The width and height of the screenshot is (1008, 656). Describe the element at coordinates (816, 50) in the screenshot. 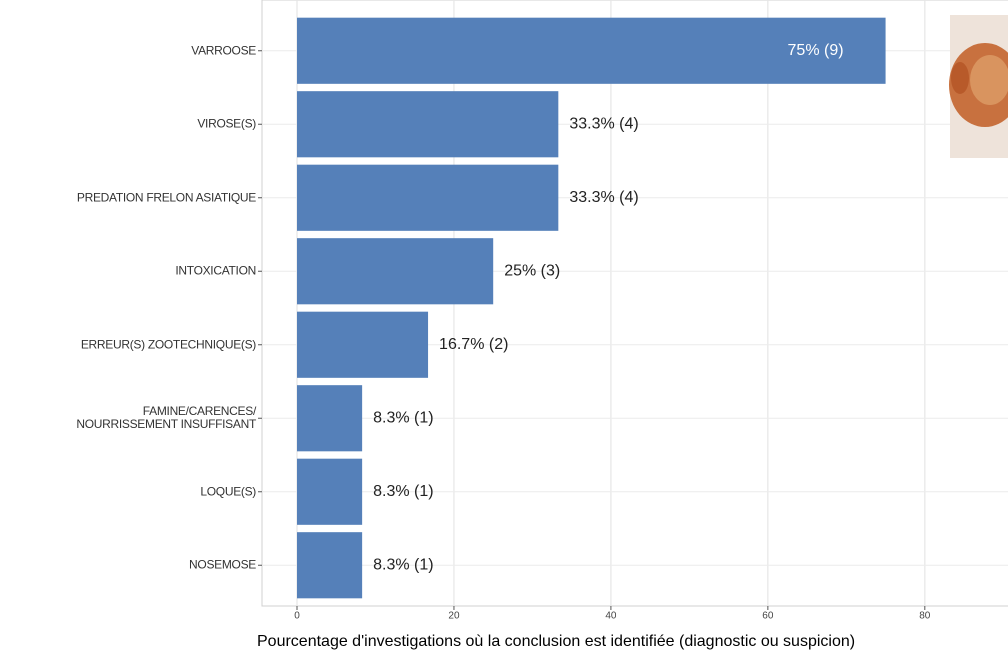

I see `value-label: 75% (9)` at that location.